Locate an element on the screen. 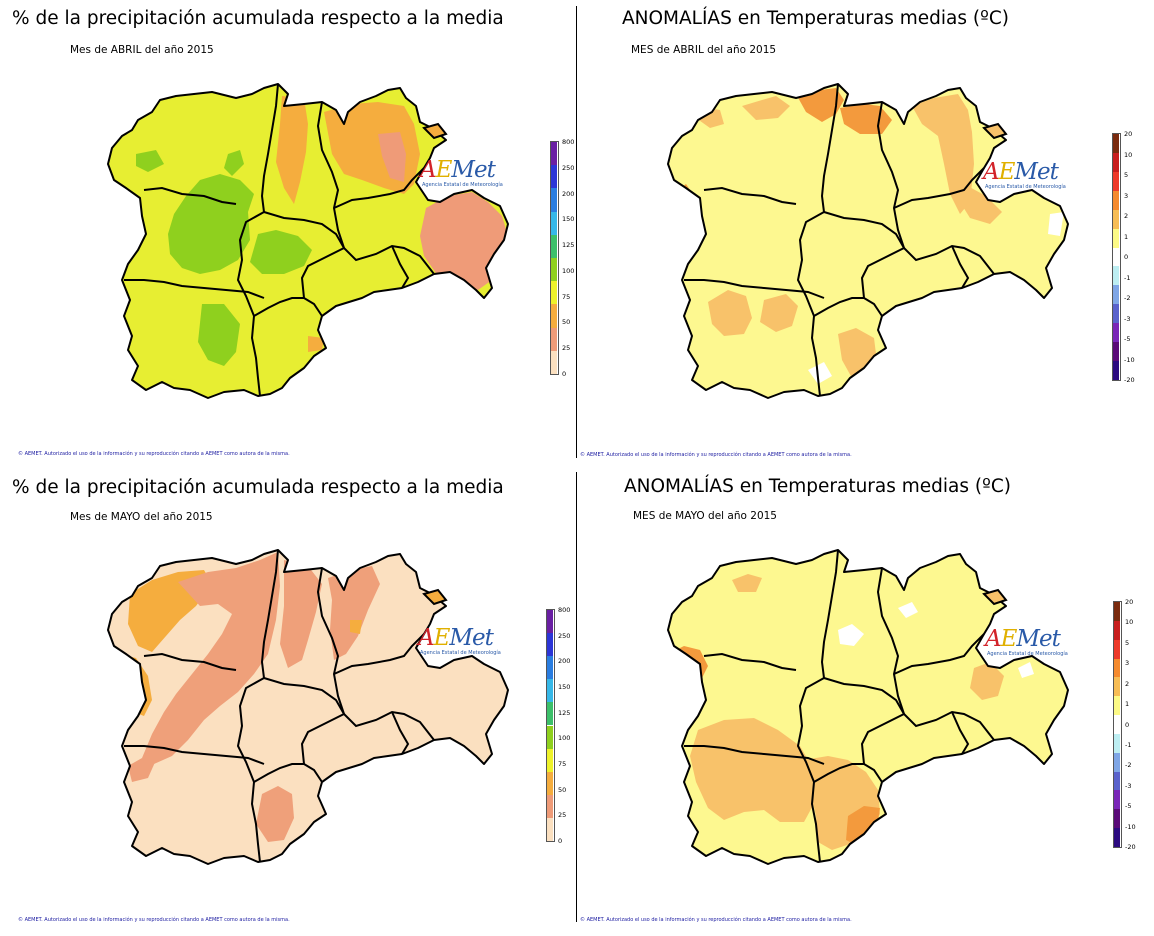  region-map is located at coordinates (868, 707).